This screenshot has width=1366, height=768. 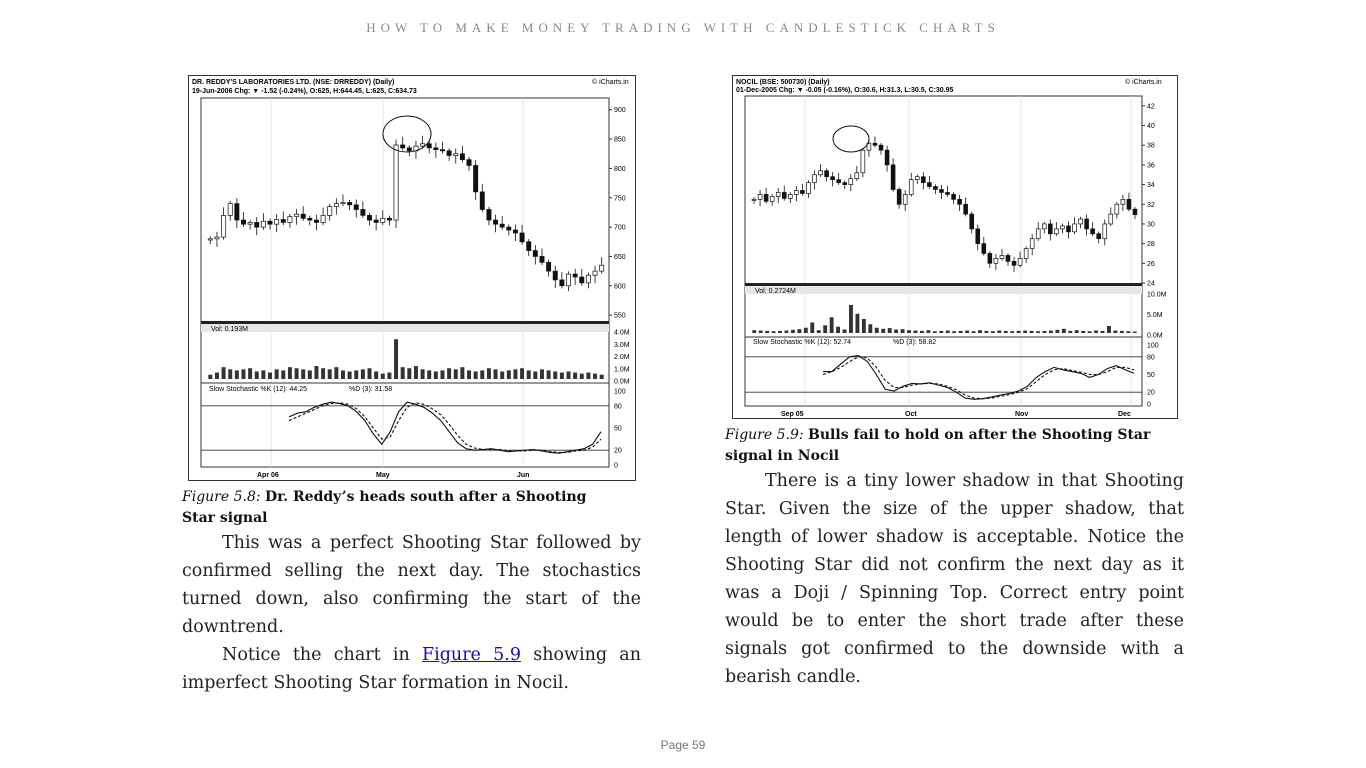 What do you see at coordinates (1157, 295) in the screenshot?
I see `volume-tick-label: 10.0M` at bounding box center [1157, 295].